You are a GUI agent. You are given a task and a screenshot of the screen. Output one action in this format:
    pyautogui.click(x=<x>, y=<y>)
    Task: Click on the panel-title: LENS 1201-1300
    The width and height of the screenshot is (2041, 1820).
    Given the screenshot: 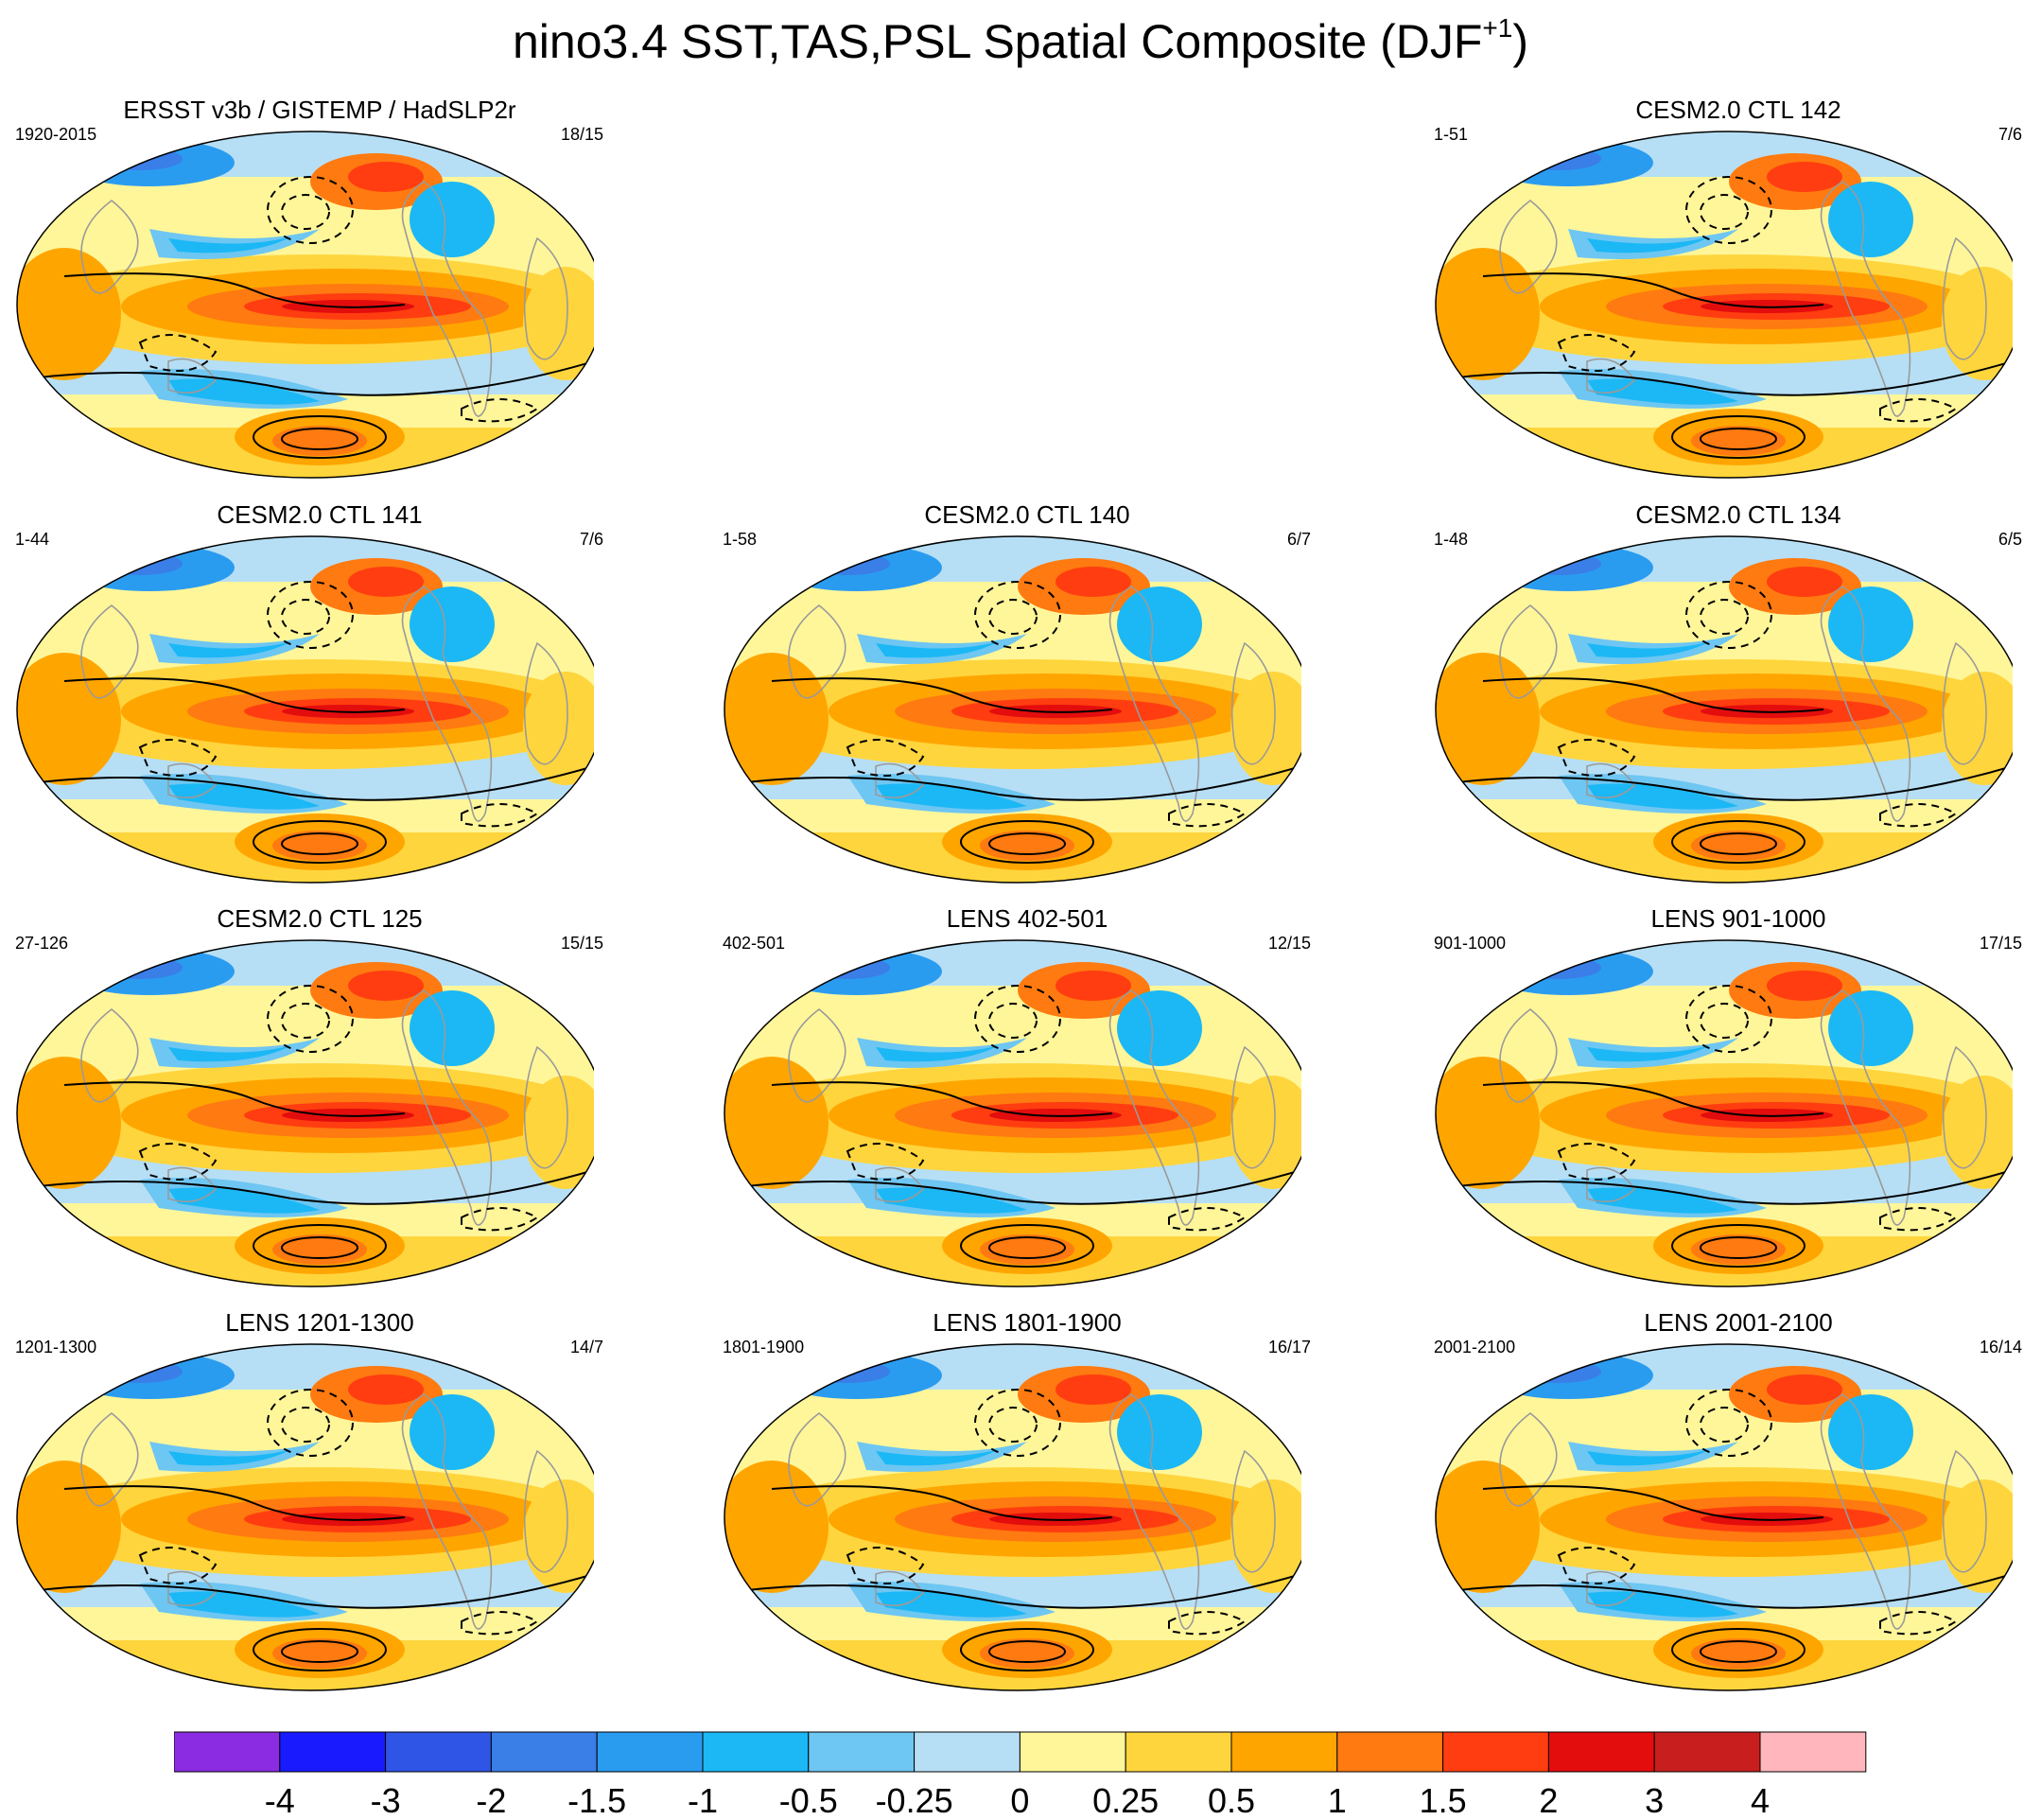 What is the action you would take?
    pyautogui.click(x=319, y=1322)
    